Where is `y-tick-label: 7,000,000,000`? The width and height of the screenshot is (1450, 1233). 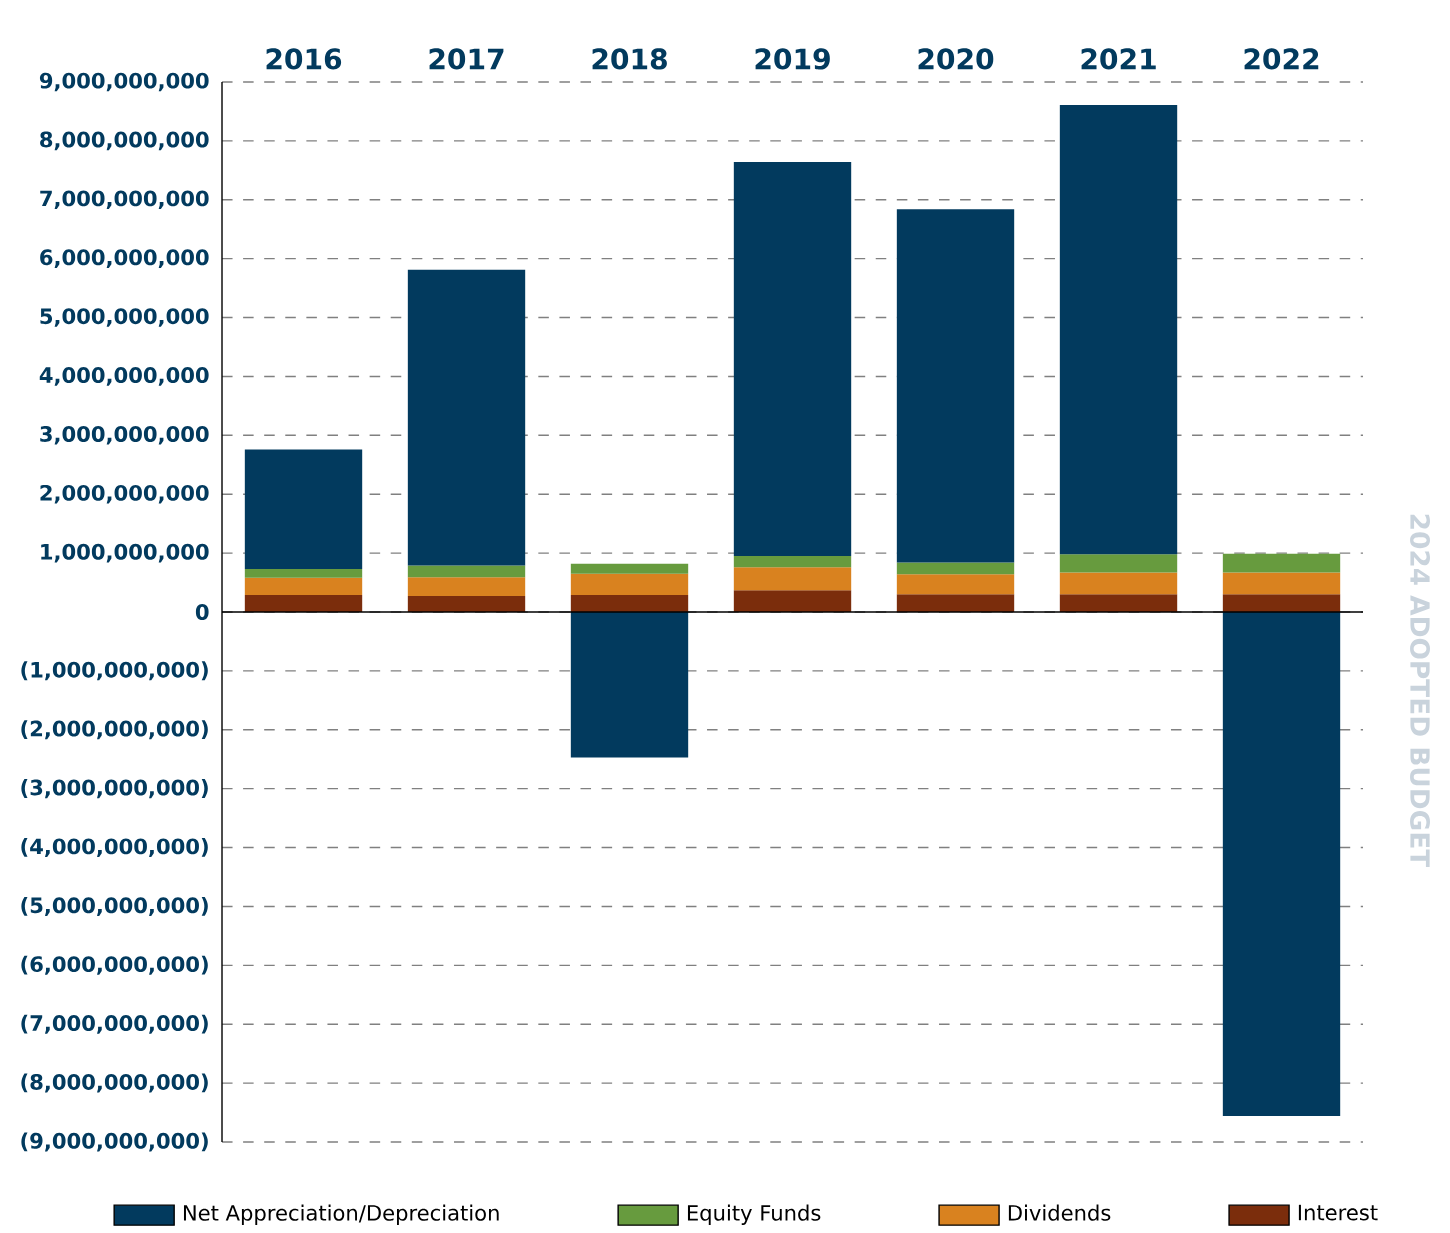
y-tick-label: 7,000,000,000 is located at coordinates (124, 200).